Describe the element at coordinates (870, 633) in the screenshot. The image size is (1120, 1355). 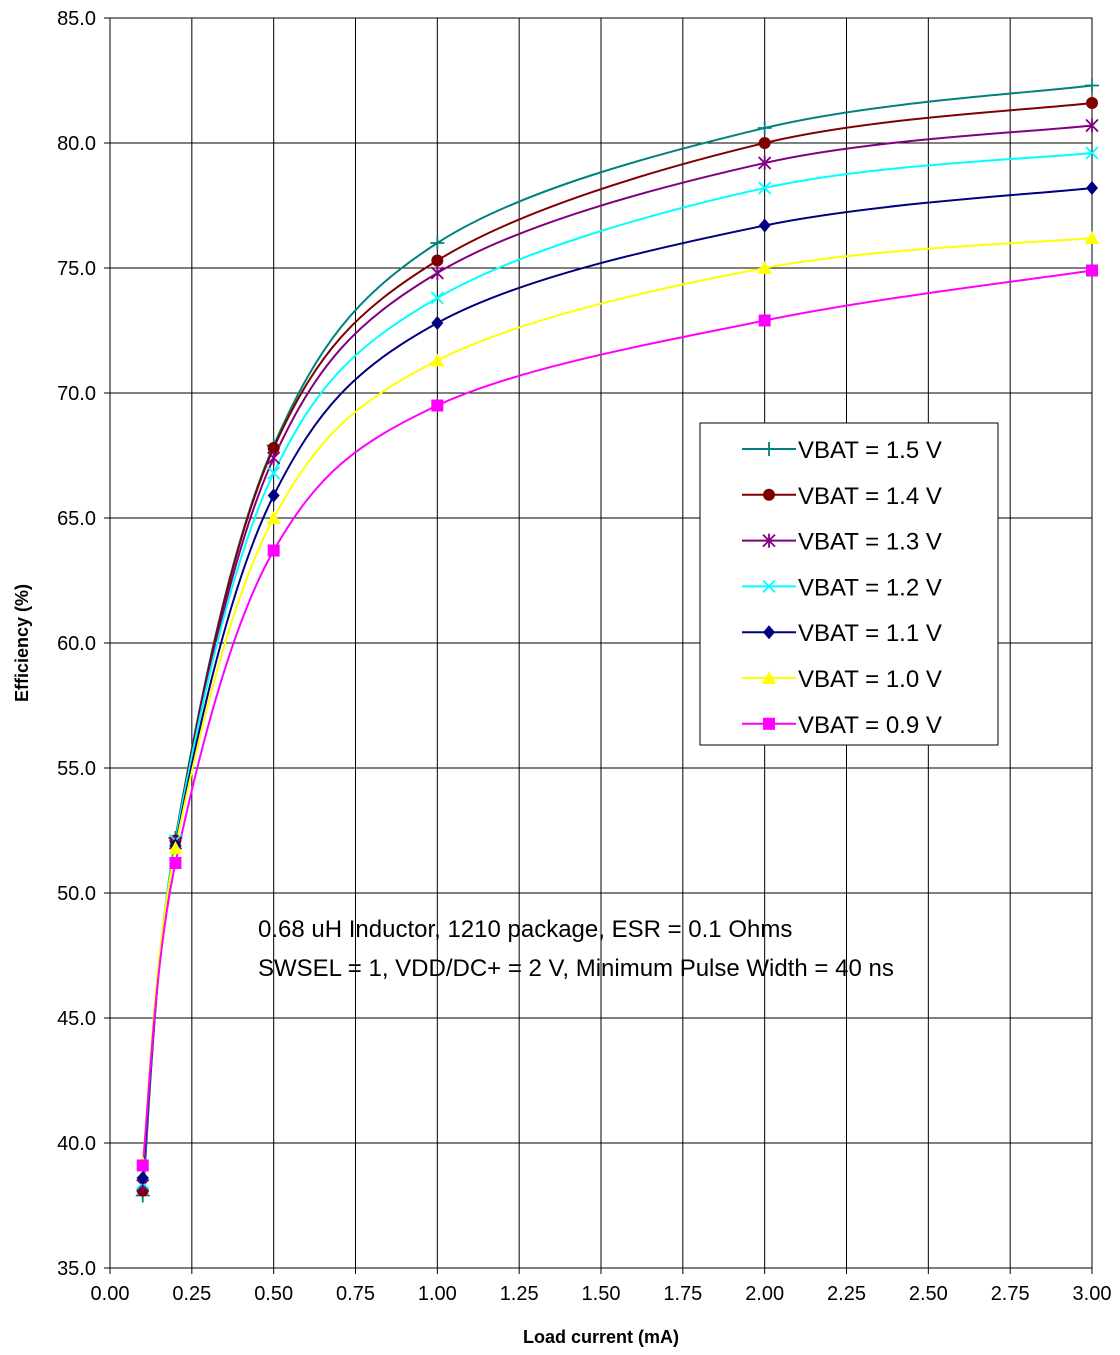
I see `legend-label: VBAT = 1.1 V` at that location.